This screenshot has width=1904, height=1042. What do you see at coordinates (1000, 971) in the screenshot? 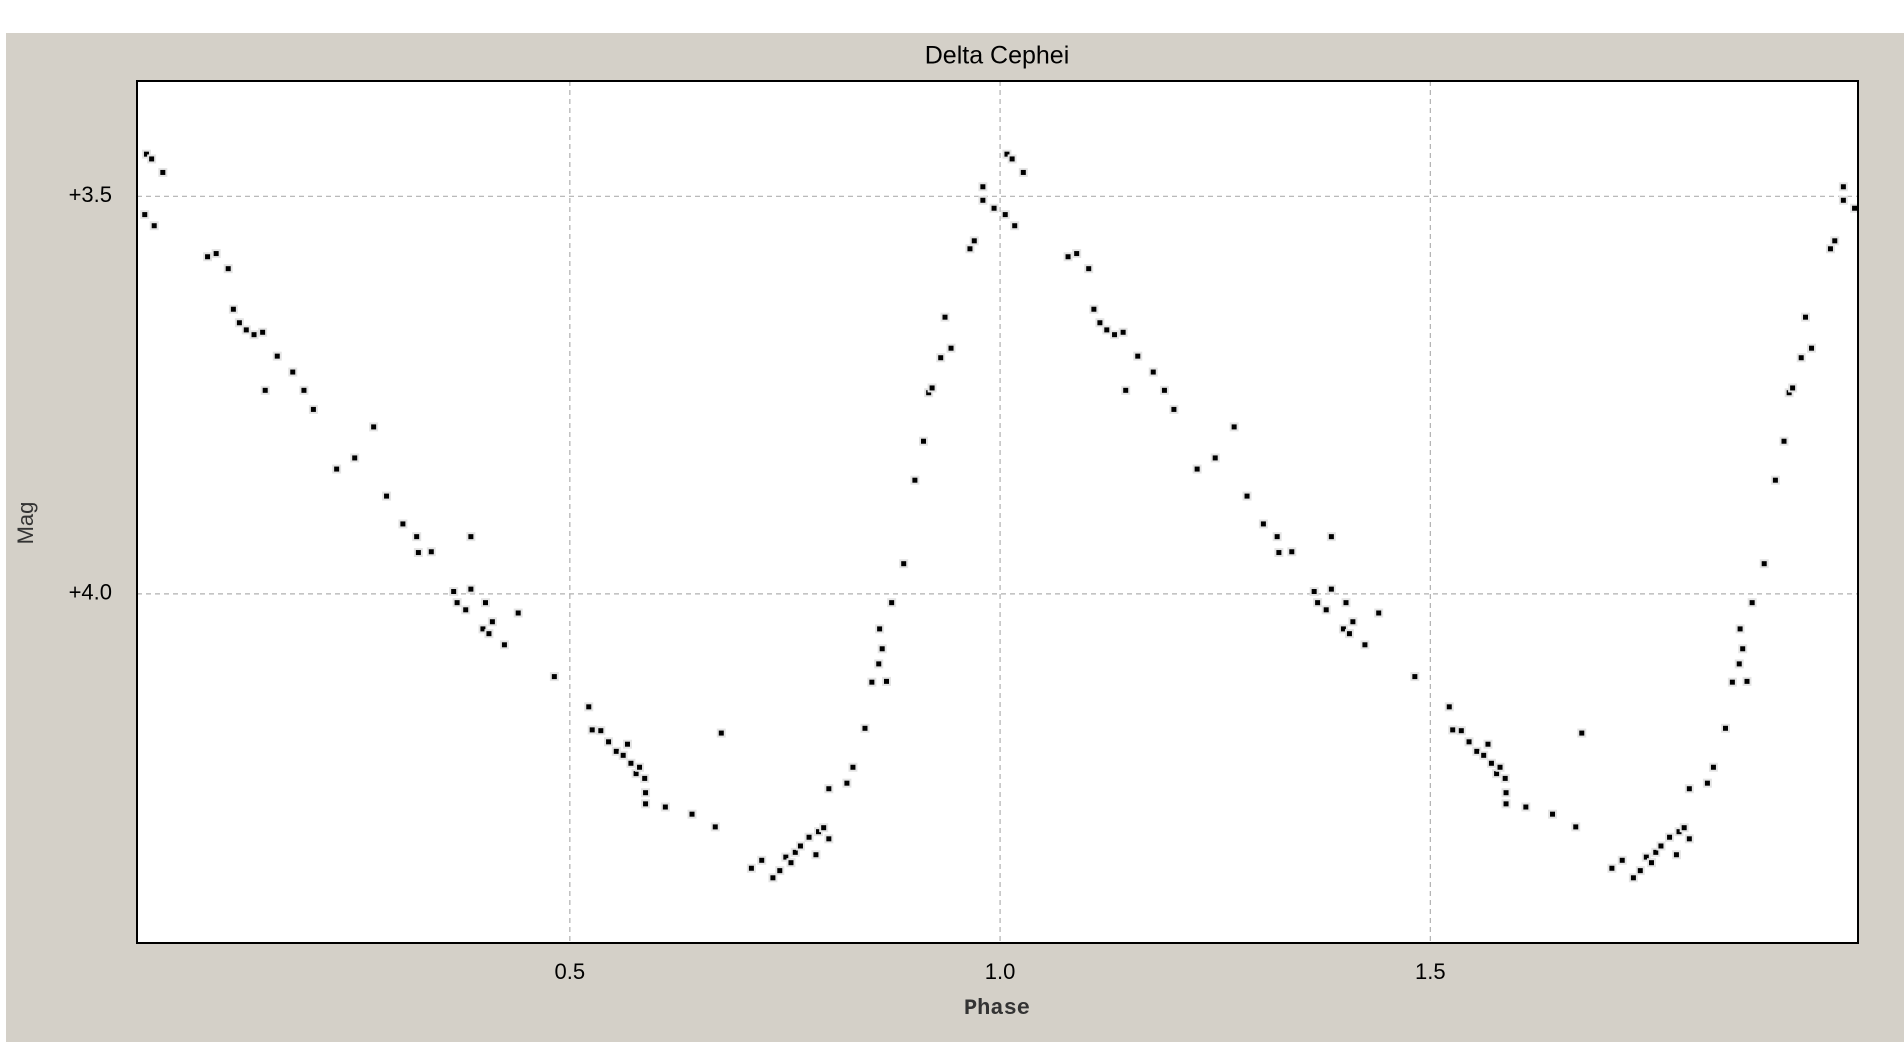
I see `x-tick-label: 1.0` at bounding box center [1000, 971].